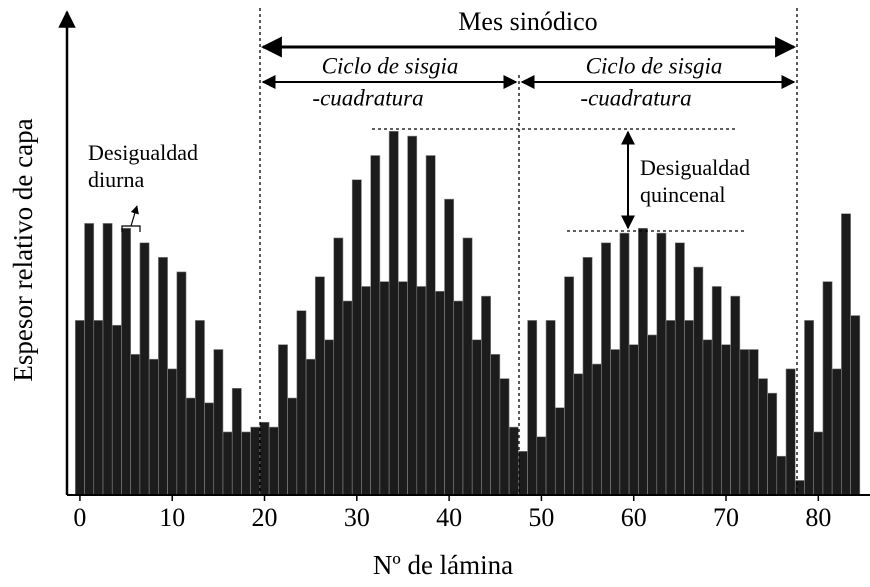 This screenshot has height=587, width=870. Describe the element at coordinates (79, 517) in the screenshot. I see `x-tick-label: 0` at that location.